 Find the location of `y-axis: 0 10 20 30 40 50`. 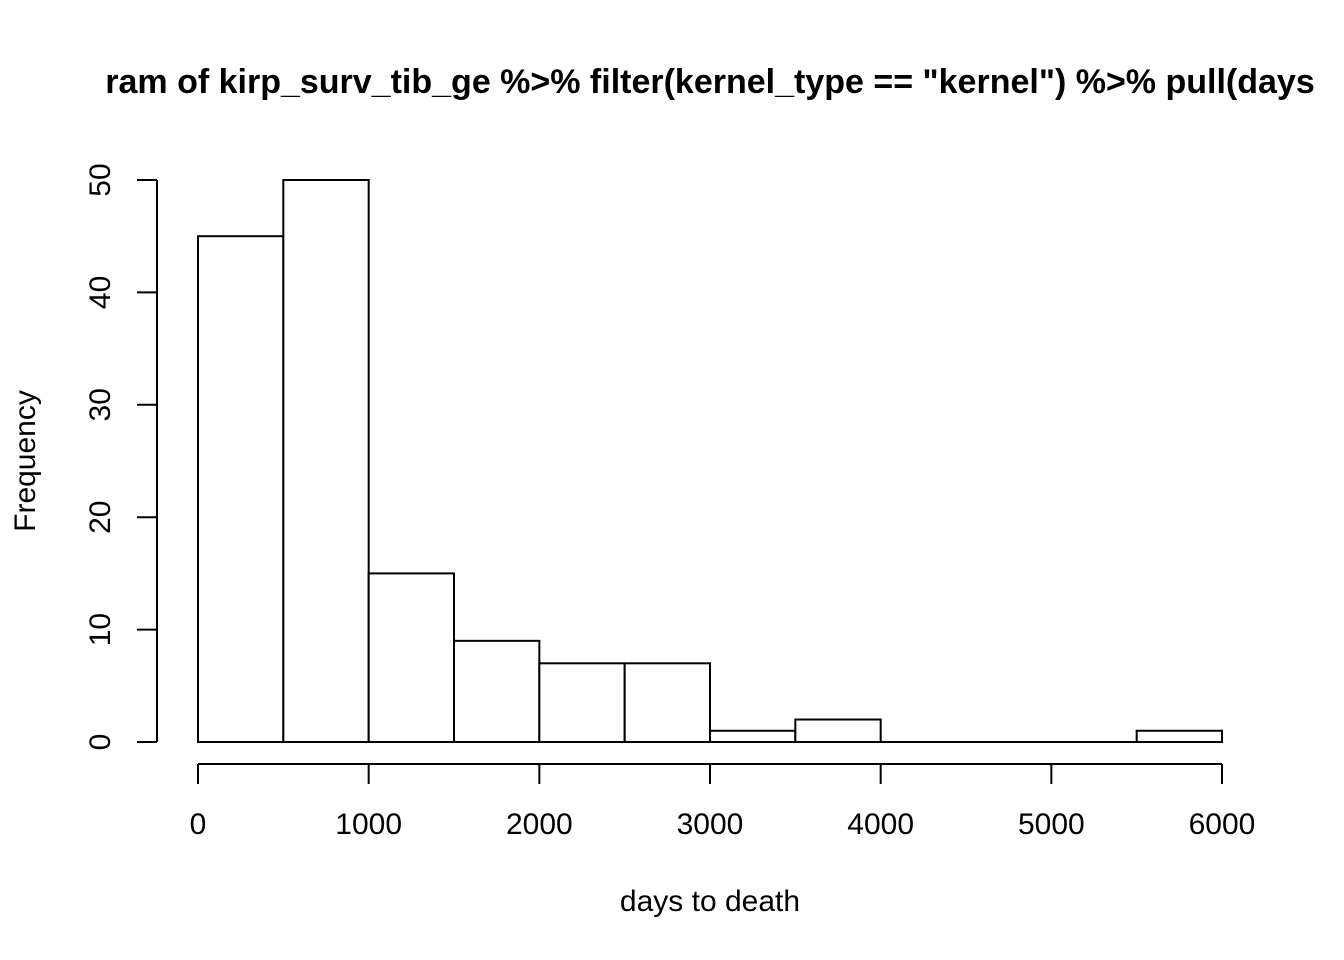

y-axis: 0 10 20 30 40 50 is located at coordinates (121, 457).